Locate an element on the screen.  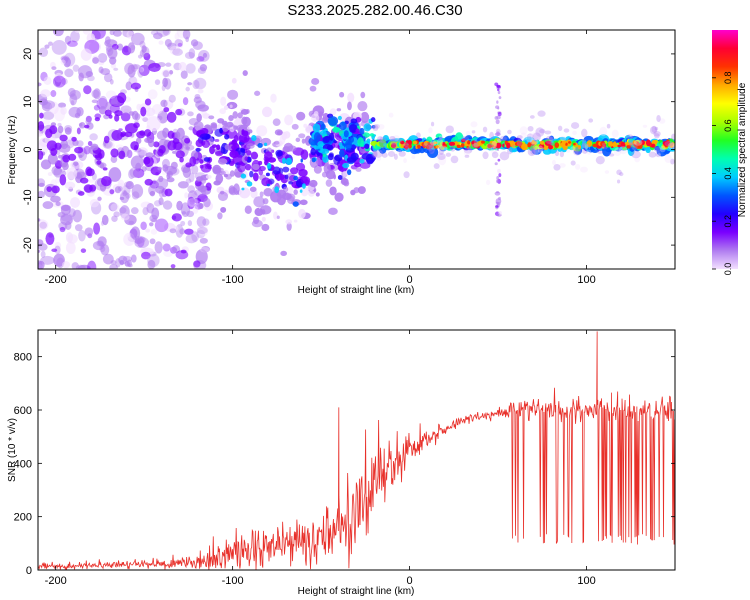
spectrogram-y-axis-label: Frequency (Hz) is located at coordinates (12, 150).